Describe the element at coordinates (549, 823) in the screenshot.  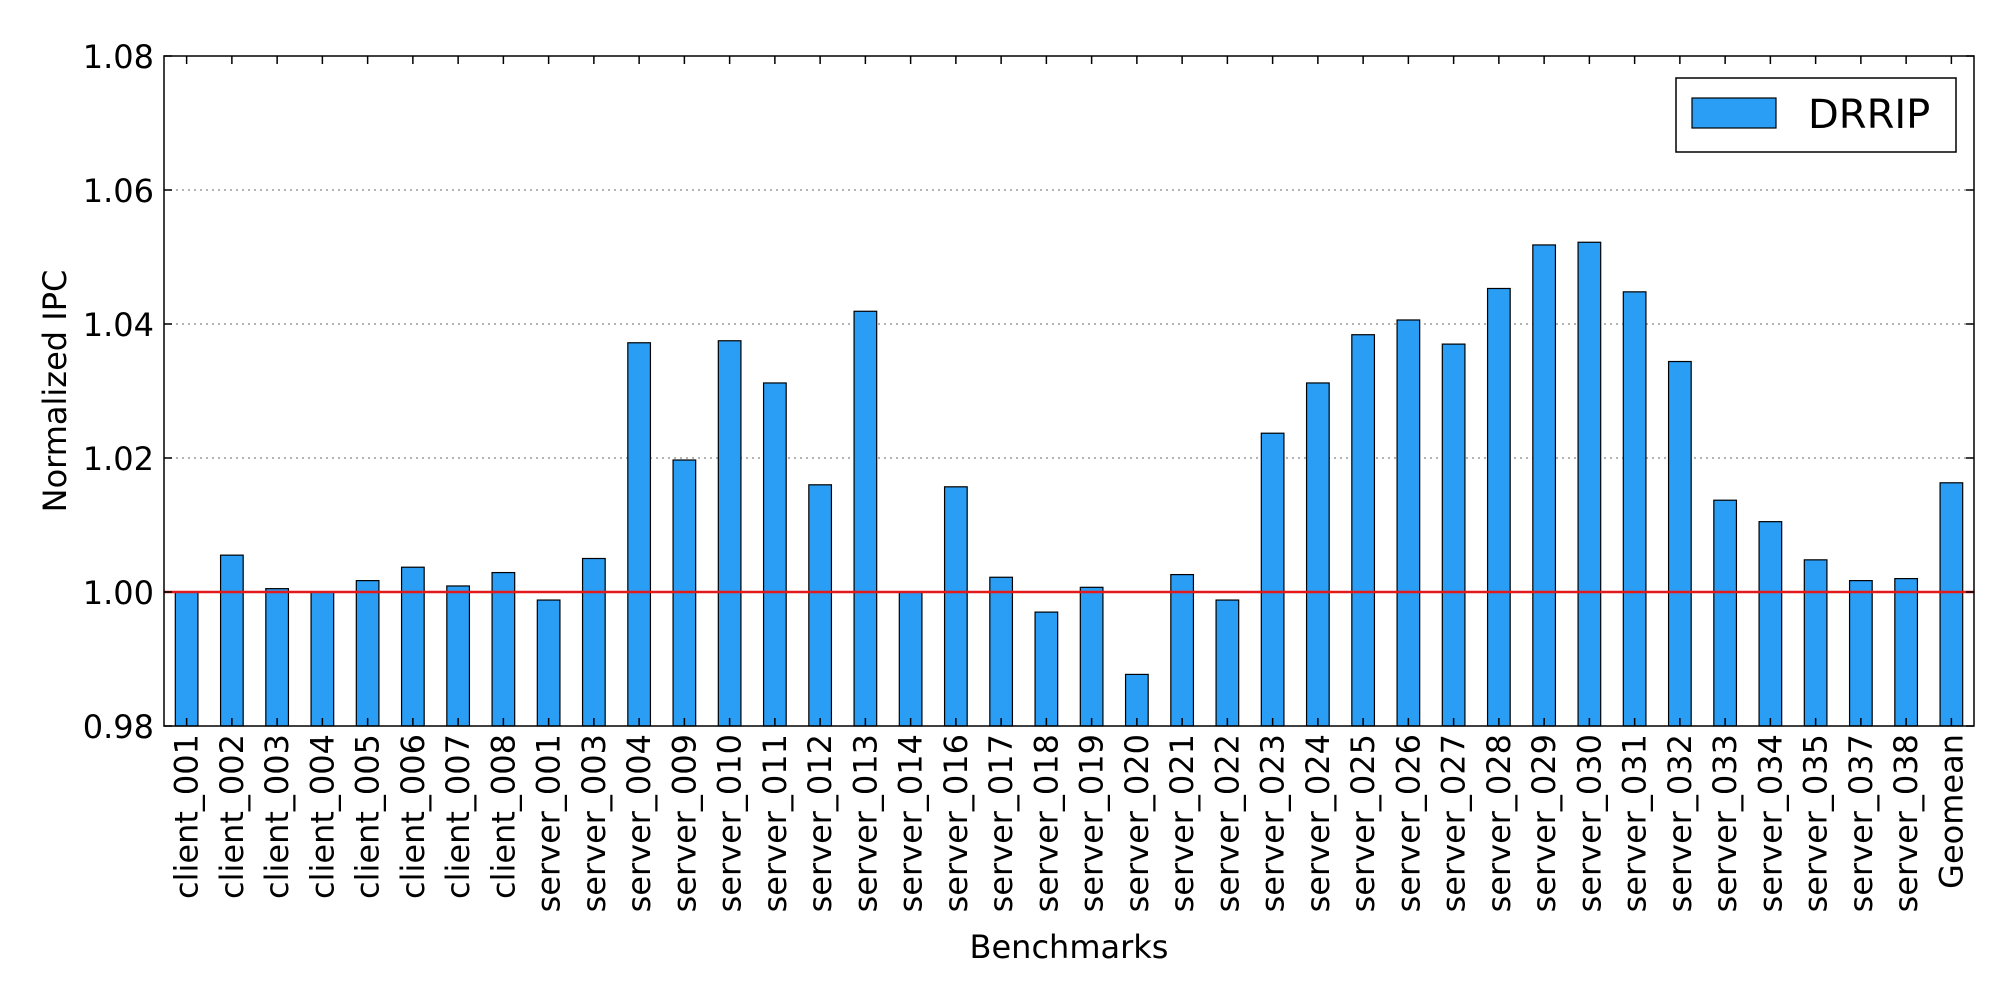
I see `x-tick-label: server_001` at that location.